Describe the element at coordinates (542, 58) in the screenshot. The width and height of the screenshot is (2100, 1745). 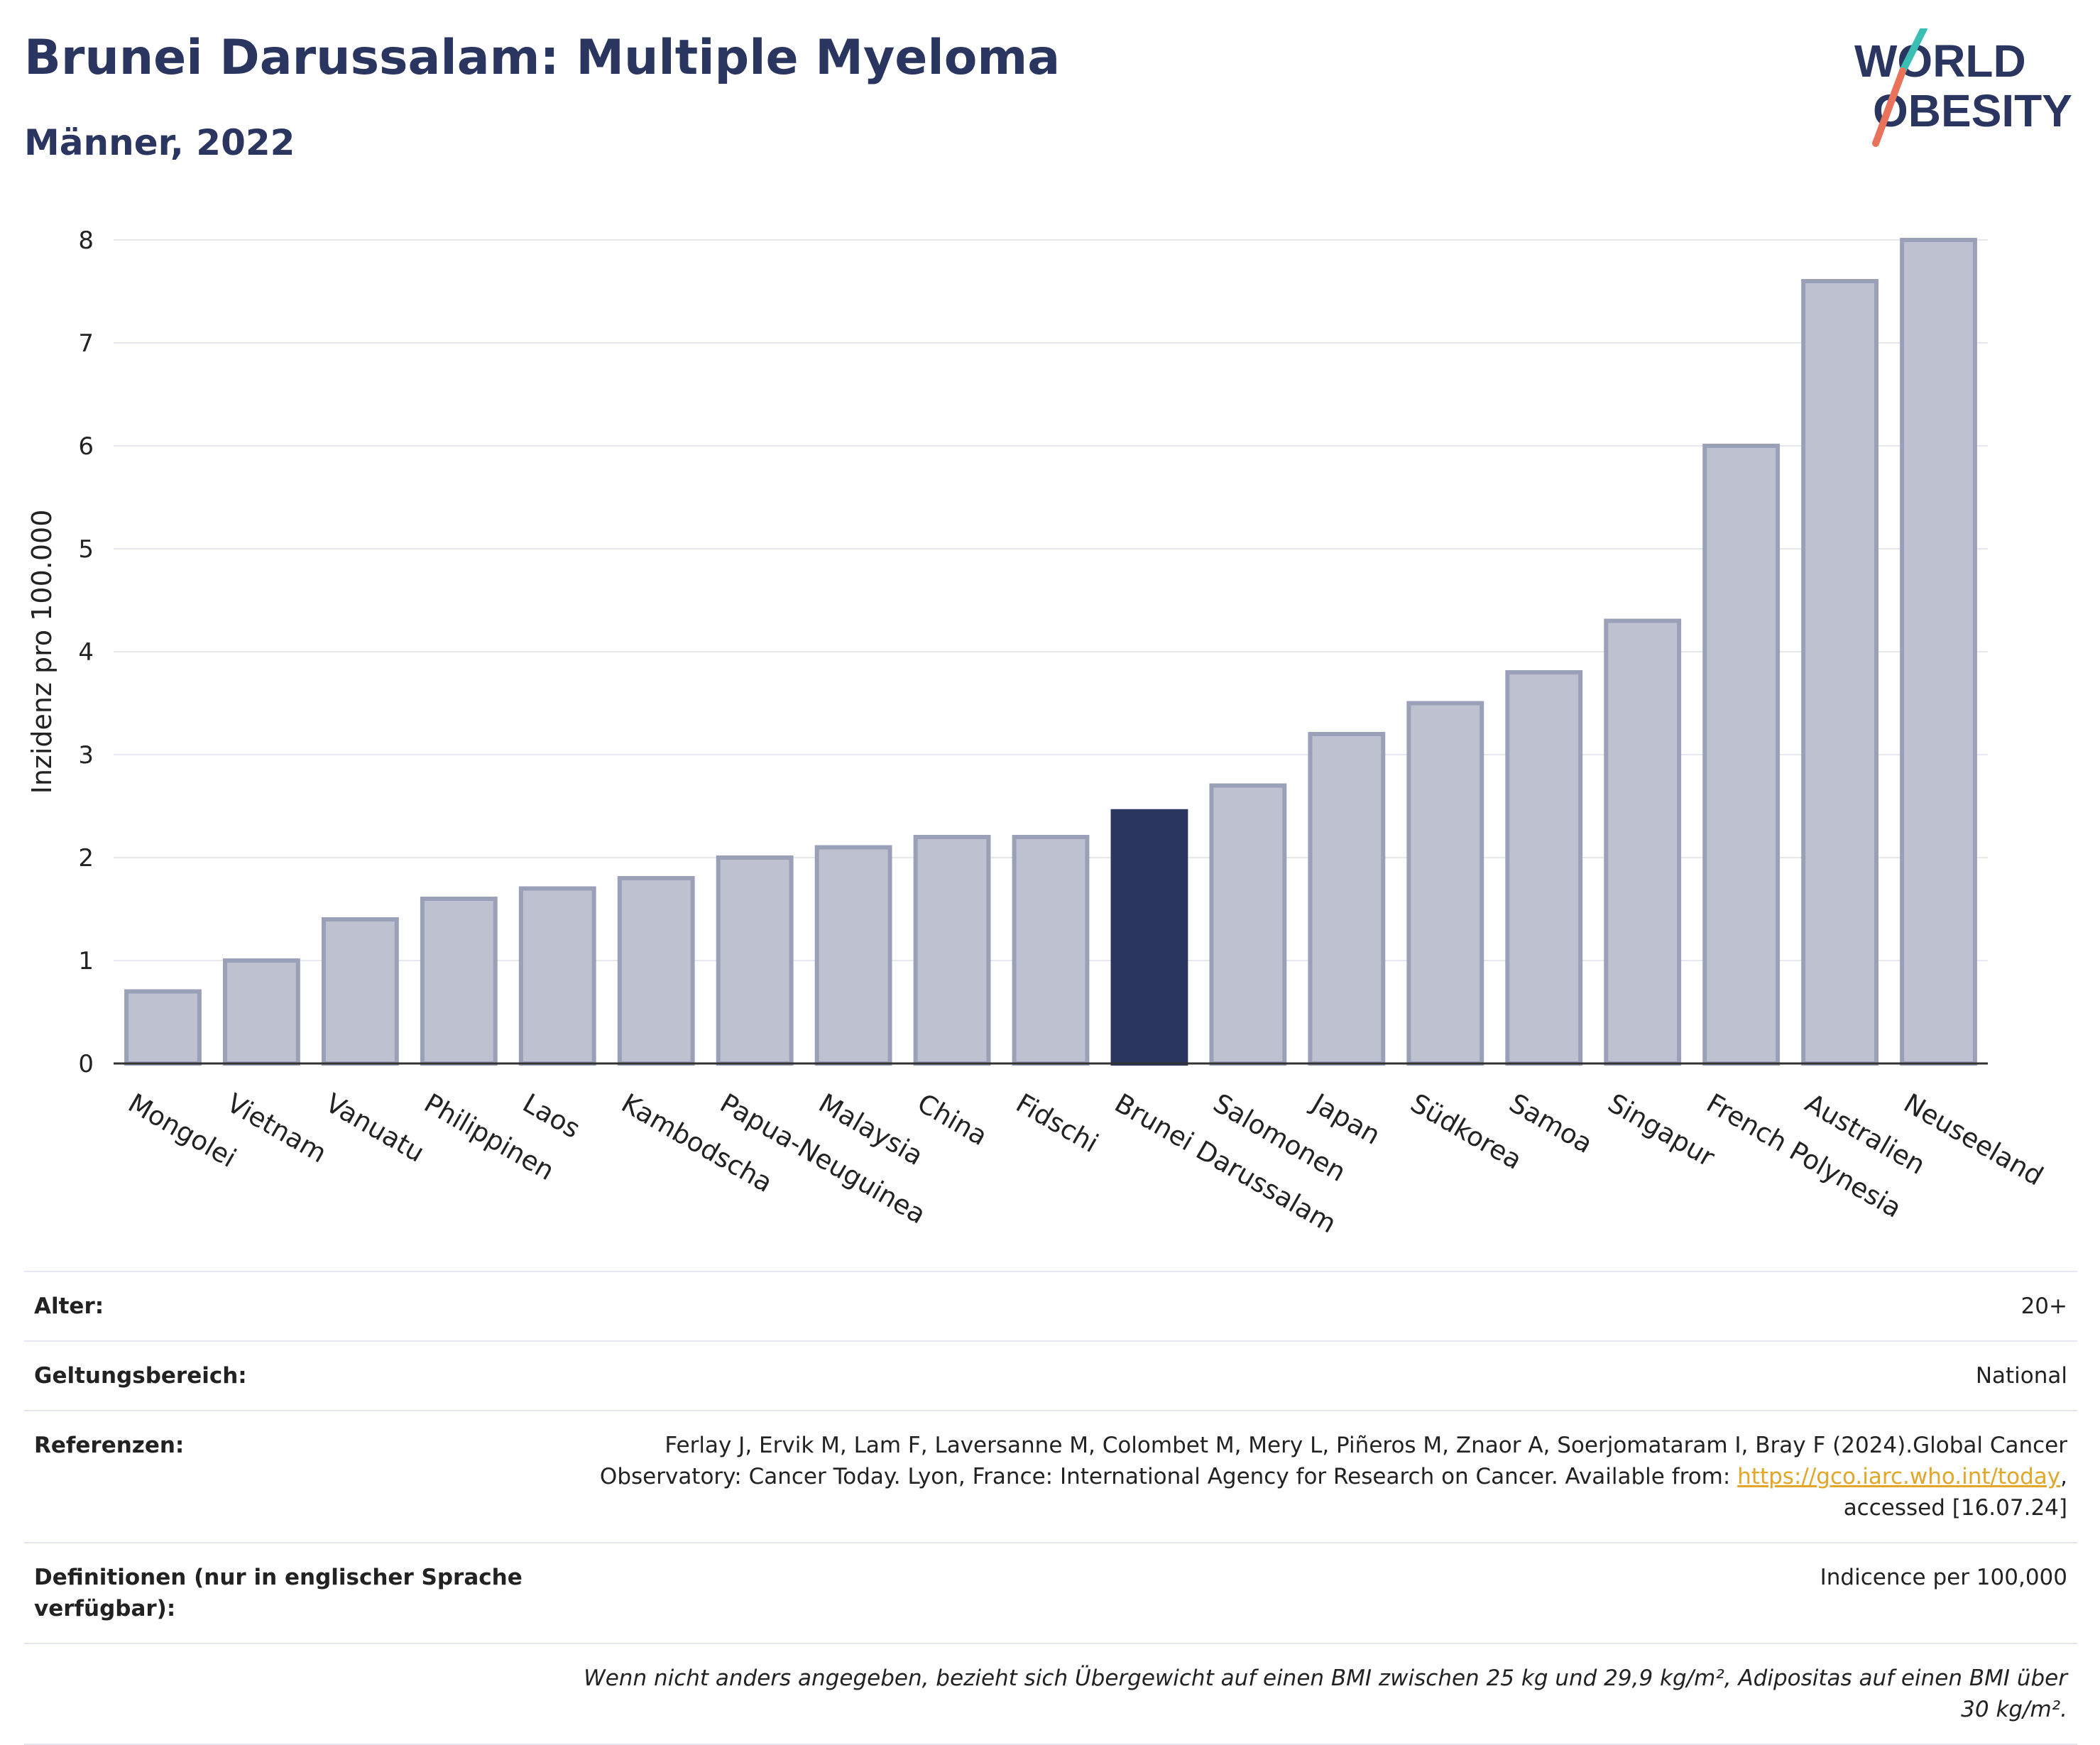
I see `page-title: Brunei Darussalam: Multiple Myeloma` at that location.